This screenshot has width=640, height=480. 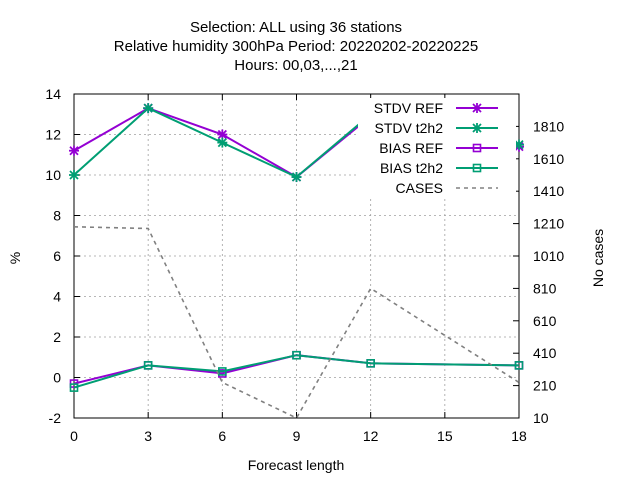 What do you see at coordinates (57, 378) in the screenshot?
I see `y-tick-label-1: 0` at bounding box center [57, 378].